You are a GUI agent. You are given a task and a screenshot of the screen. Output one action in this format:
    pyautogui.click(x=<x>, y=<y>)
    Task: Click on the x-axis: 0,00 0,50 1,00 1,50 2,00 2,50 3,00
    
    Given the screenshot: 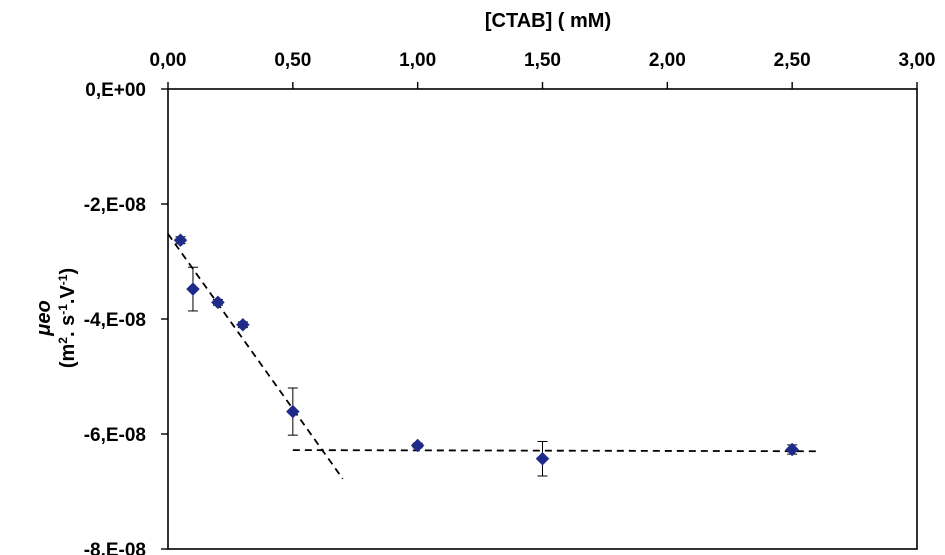 What is the action you would take?
    pyautogui.click(x=543, y=69)
    